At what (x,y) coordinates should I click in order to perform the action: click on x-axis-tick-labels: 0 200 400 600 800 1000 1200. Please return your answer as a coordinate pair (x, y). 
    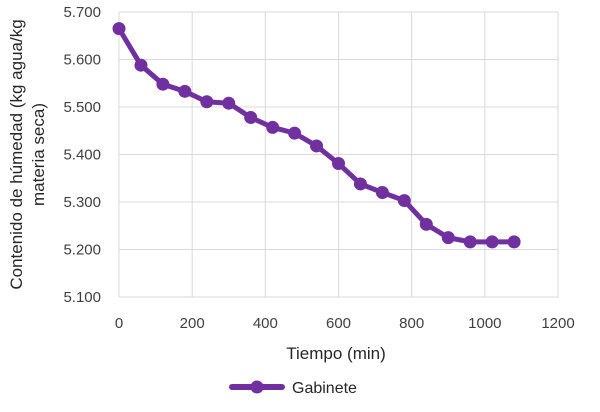
    Looking at the image, I should click on (345, 323).